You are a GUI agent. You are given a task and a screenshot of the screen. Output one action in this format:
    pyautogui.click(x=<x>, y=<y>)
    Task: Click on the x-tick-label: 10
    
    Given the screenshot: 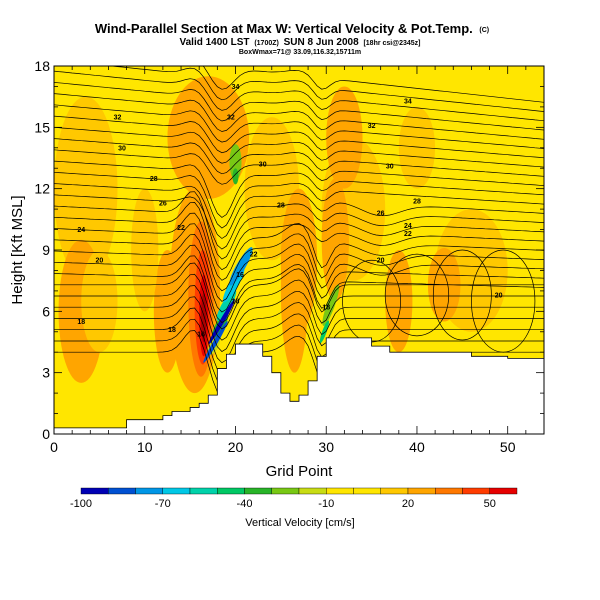 What is the action you would take?
    pyautogui.click(x=145, y=447)
    